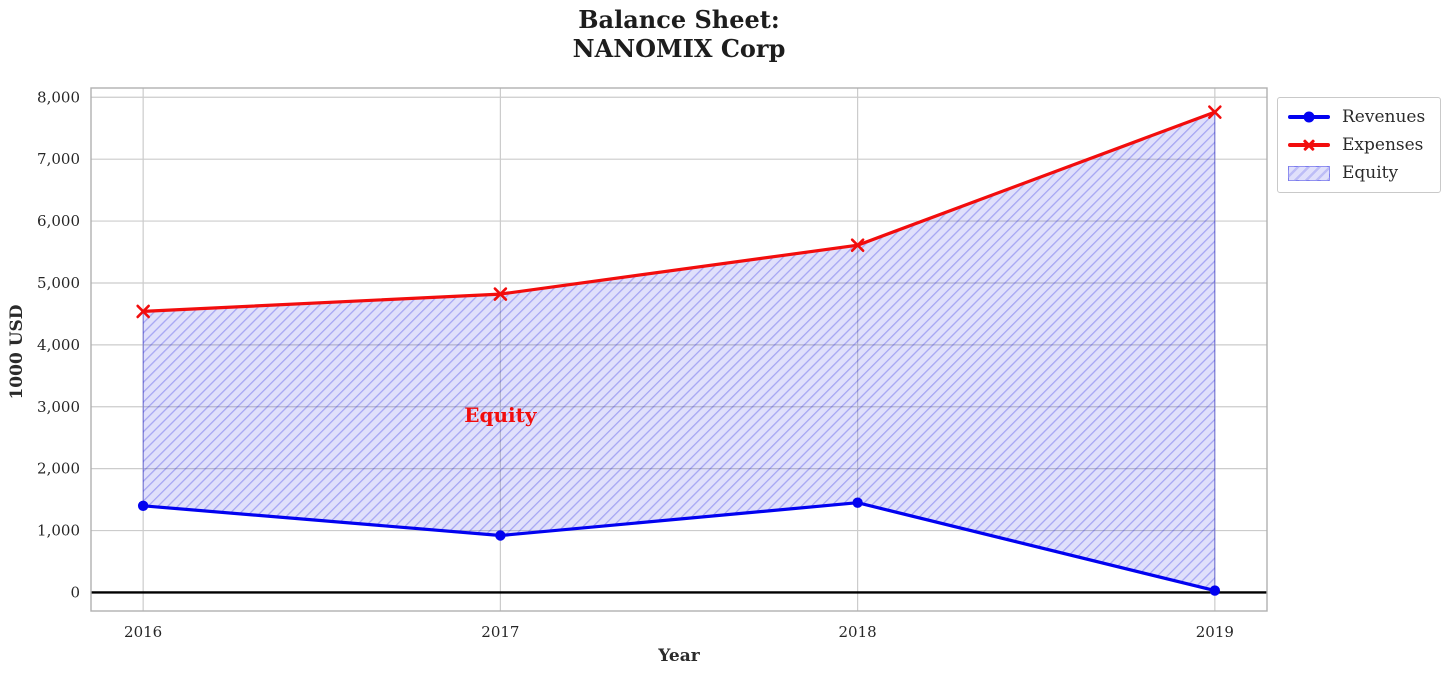  I want to click on equity-patch-icon, so click(1309, 173).